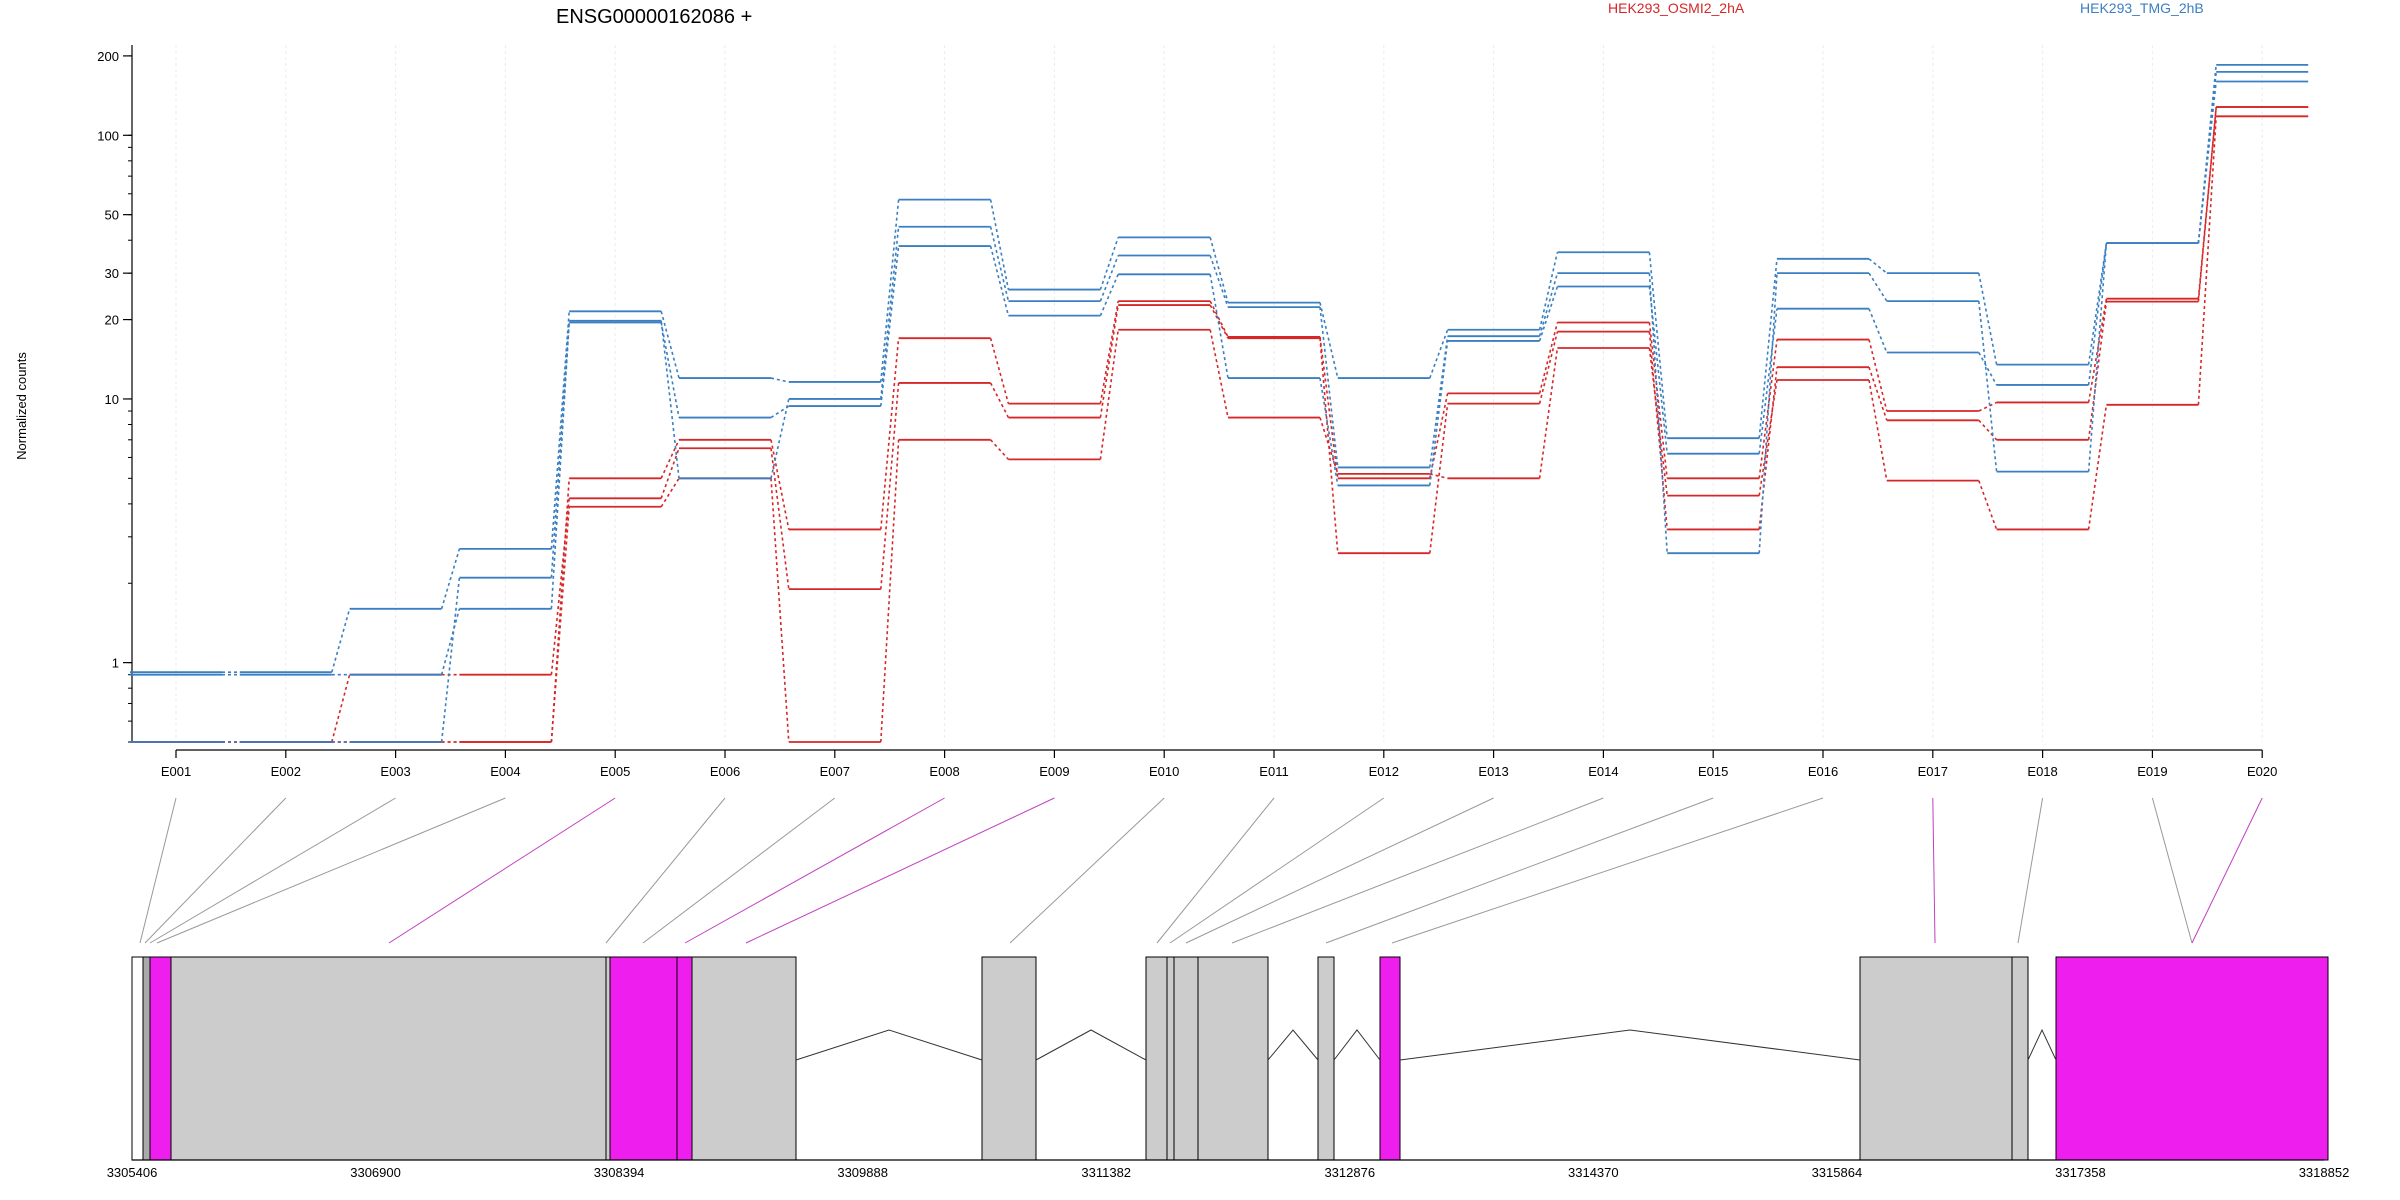 This screenshot has height=1200, width=2400. What do you see at coordinates (21, 406) in the screenshot?
I see `y-axis-label: Normalized counts` at bounding box center [21, 406].